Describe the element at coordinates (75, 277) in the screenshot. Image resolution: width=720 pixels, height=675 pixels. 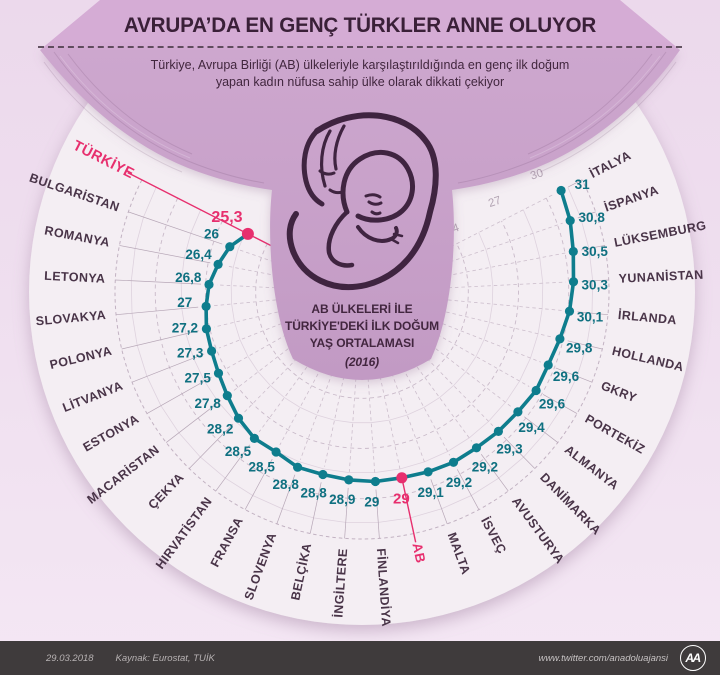
I see `country-label: LETONYA` at that location.